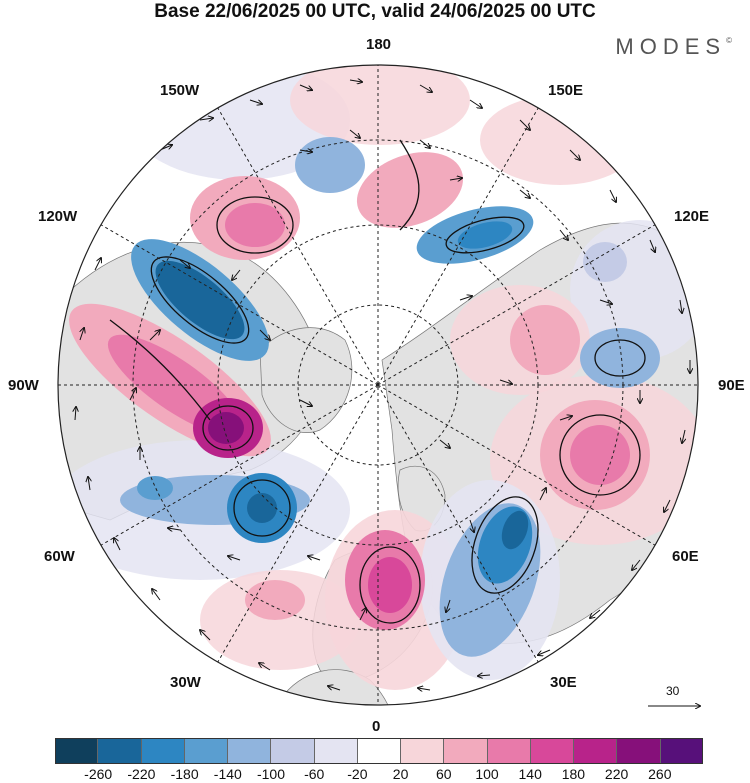 Image resolution: width=750 pixels, height=783 pixels. I want to click on land-greenland, so click(306, 380).